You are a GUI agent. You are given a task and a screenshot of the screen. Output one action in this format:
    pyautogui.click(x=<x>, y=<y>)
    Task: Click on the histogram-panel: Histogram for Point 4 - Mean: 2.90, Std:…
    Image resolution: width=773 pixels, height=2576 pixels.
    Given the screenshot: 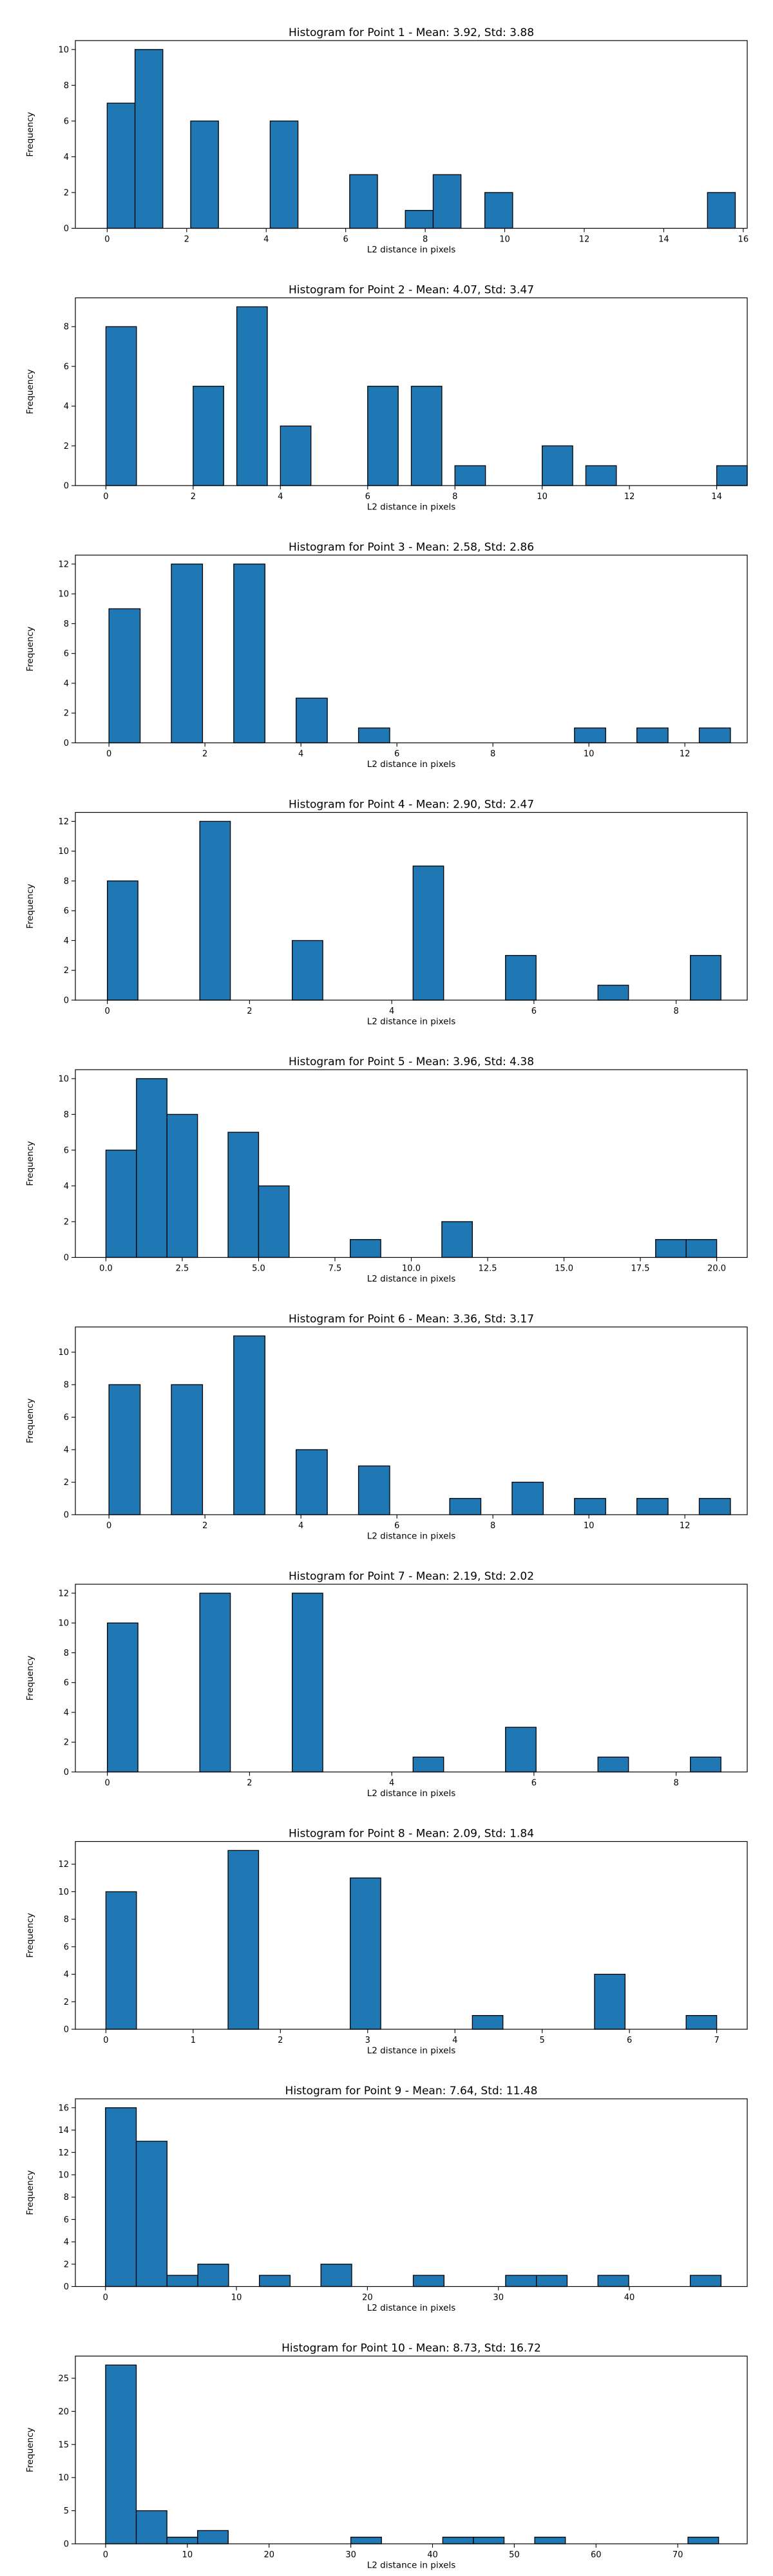 What is the action you would take?
    pyautogui.click(x=386, y=913)
    